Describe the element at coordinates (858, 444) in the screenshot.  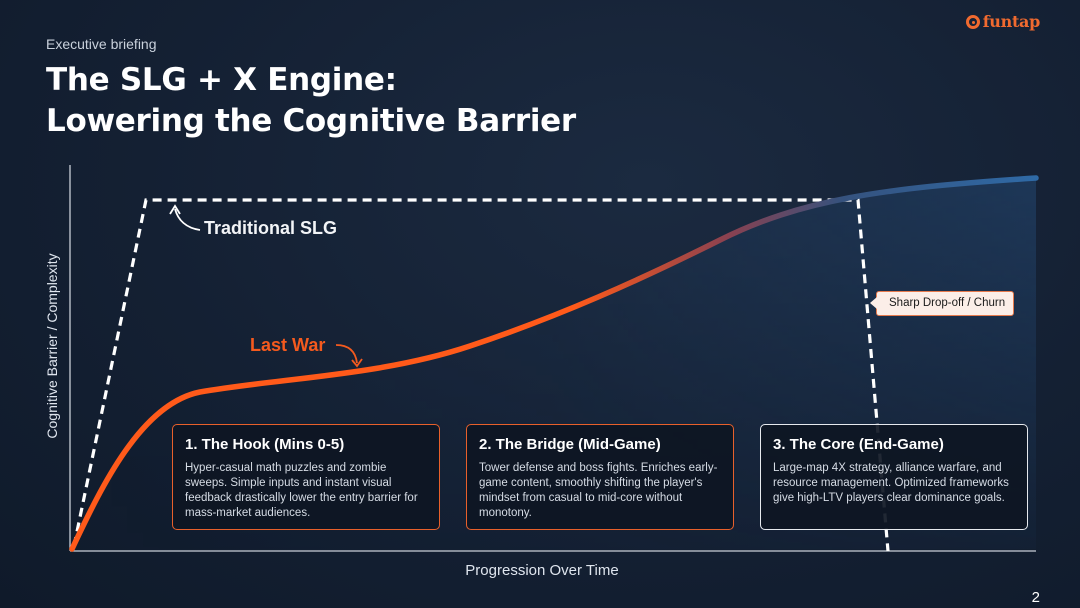
I see `stage-card-title: 3. The Core (End-Game)` at that location.